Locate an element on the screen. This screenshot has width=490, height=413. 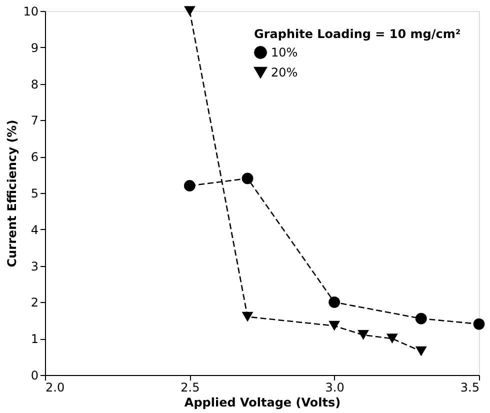
y-tick-label: 4 is located at coordinates (34, 229).